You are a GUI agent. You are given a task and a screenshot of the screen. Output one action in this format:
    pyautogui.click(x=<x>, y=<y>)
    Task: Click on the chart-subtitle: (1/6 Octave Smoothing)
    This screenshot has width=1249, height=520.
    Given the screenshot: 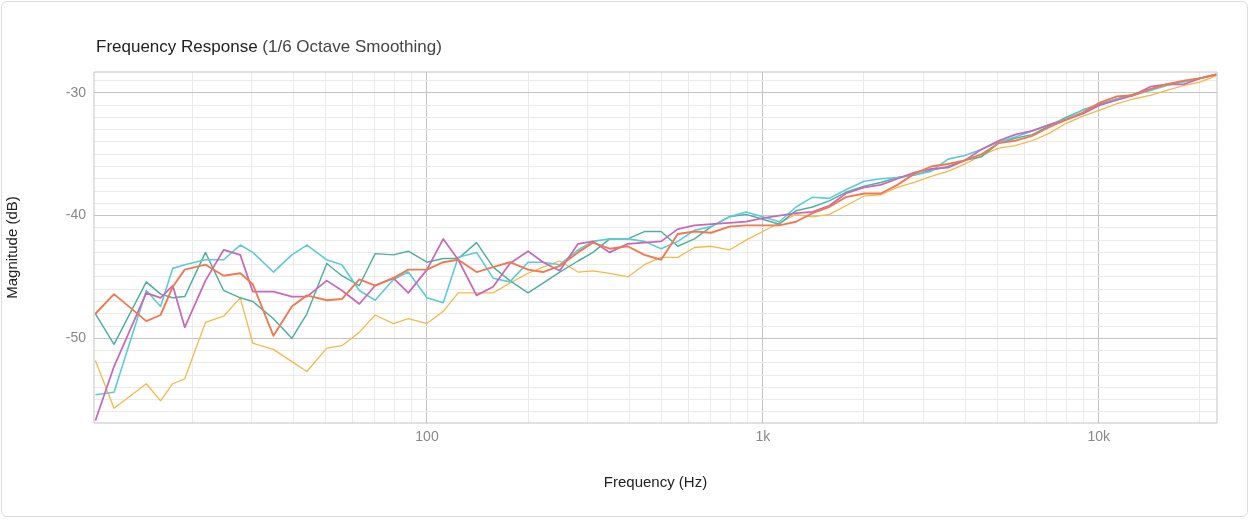 What is the action you would take?
    pyautogui.click(x=352, y=46)
    